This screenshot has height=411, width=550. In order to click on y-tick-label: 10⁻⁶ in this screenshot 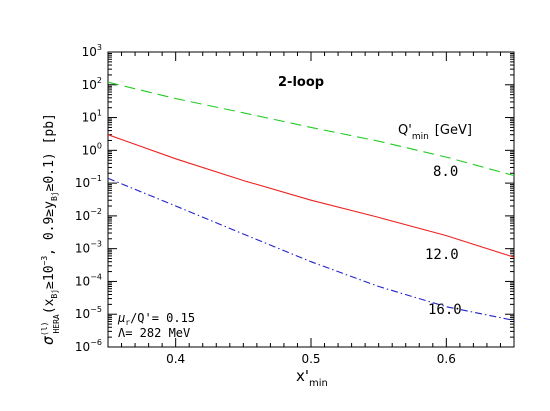, I will do `click(88, 346)`.